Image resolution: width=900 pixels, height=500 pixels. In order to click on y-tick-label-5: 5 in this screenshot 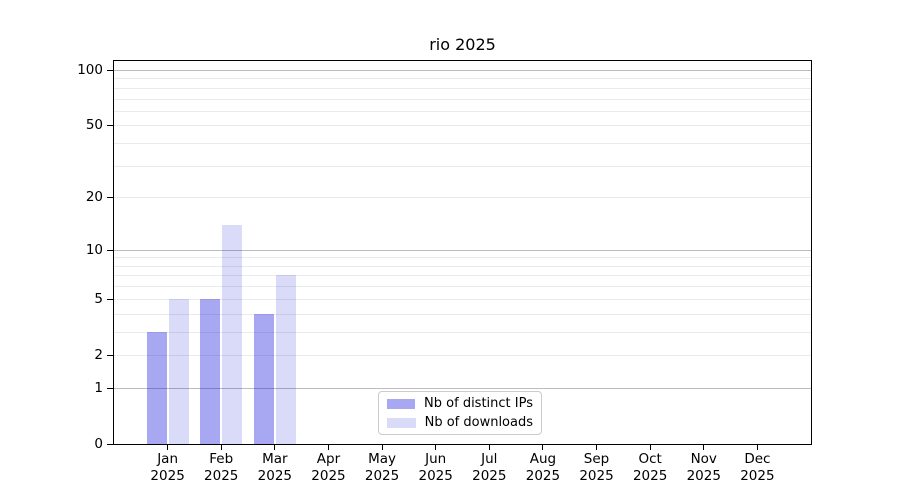, I will do `click(98, 298)`.